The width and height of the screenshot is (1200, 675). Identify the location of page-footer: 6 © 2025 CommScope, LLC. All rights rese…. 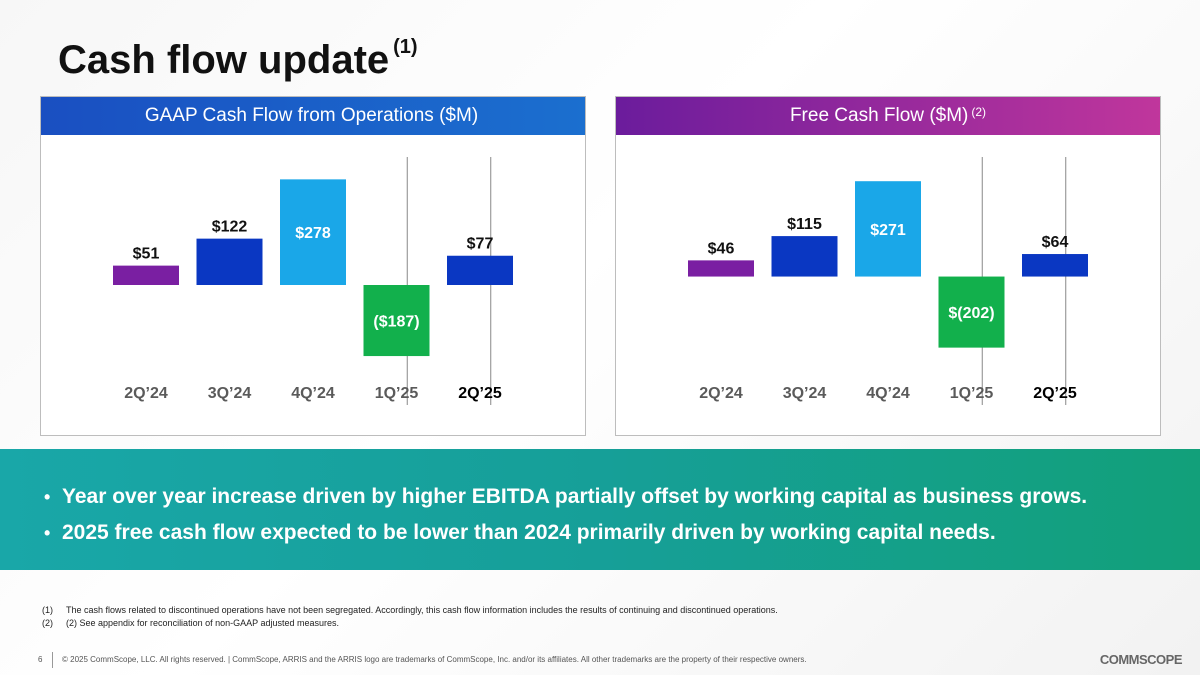
(600, 660).